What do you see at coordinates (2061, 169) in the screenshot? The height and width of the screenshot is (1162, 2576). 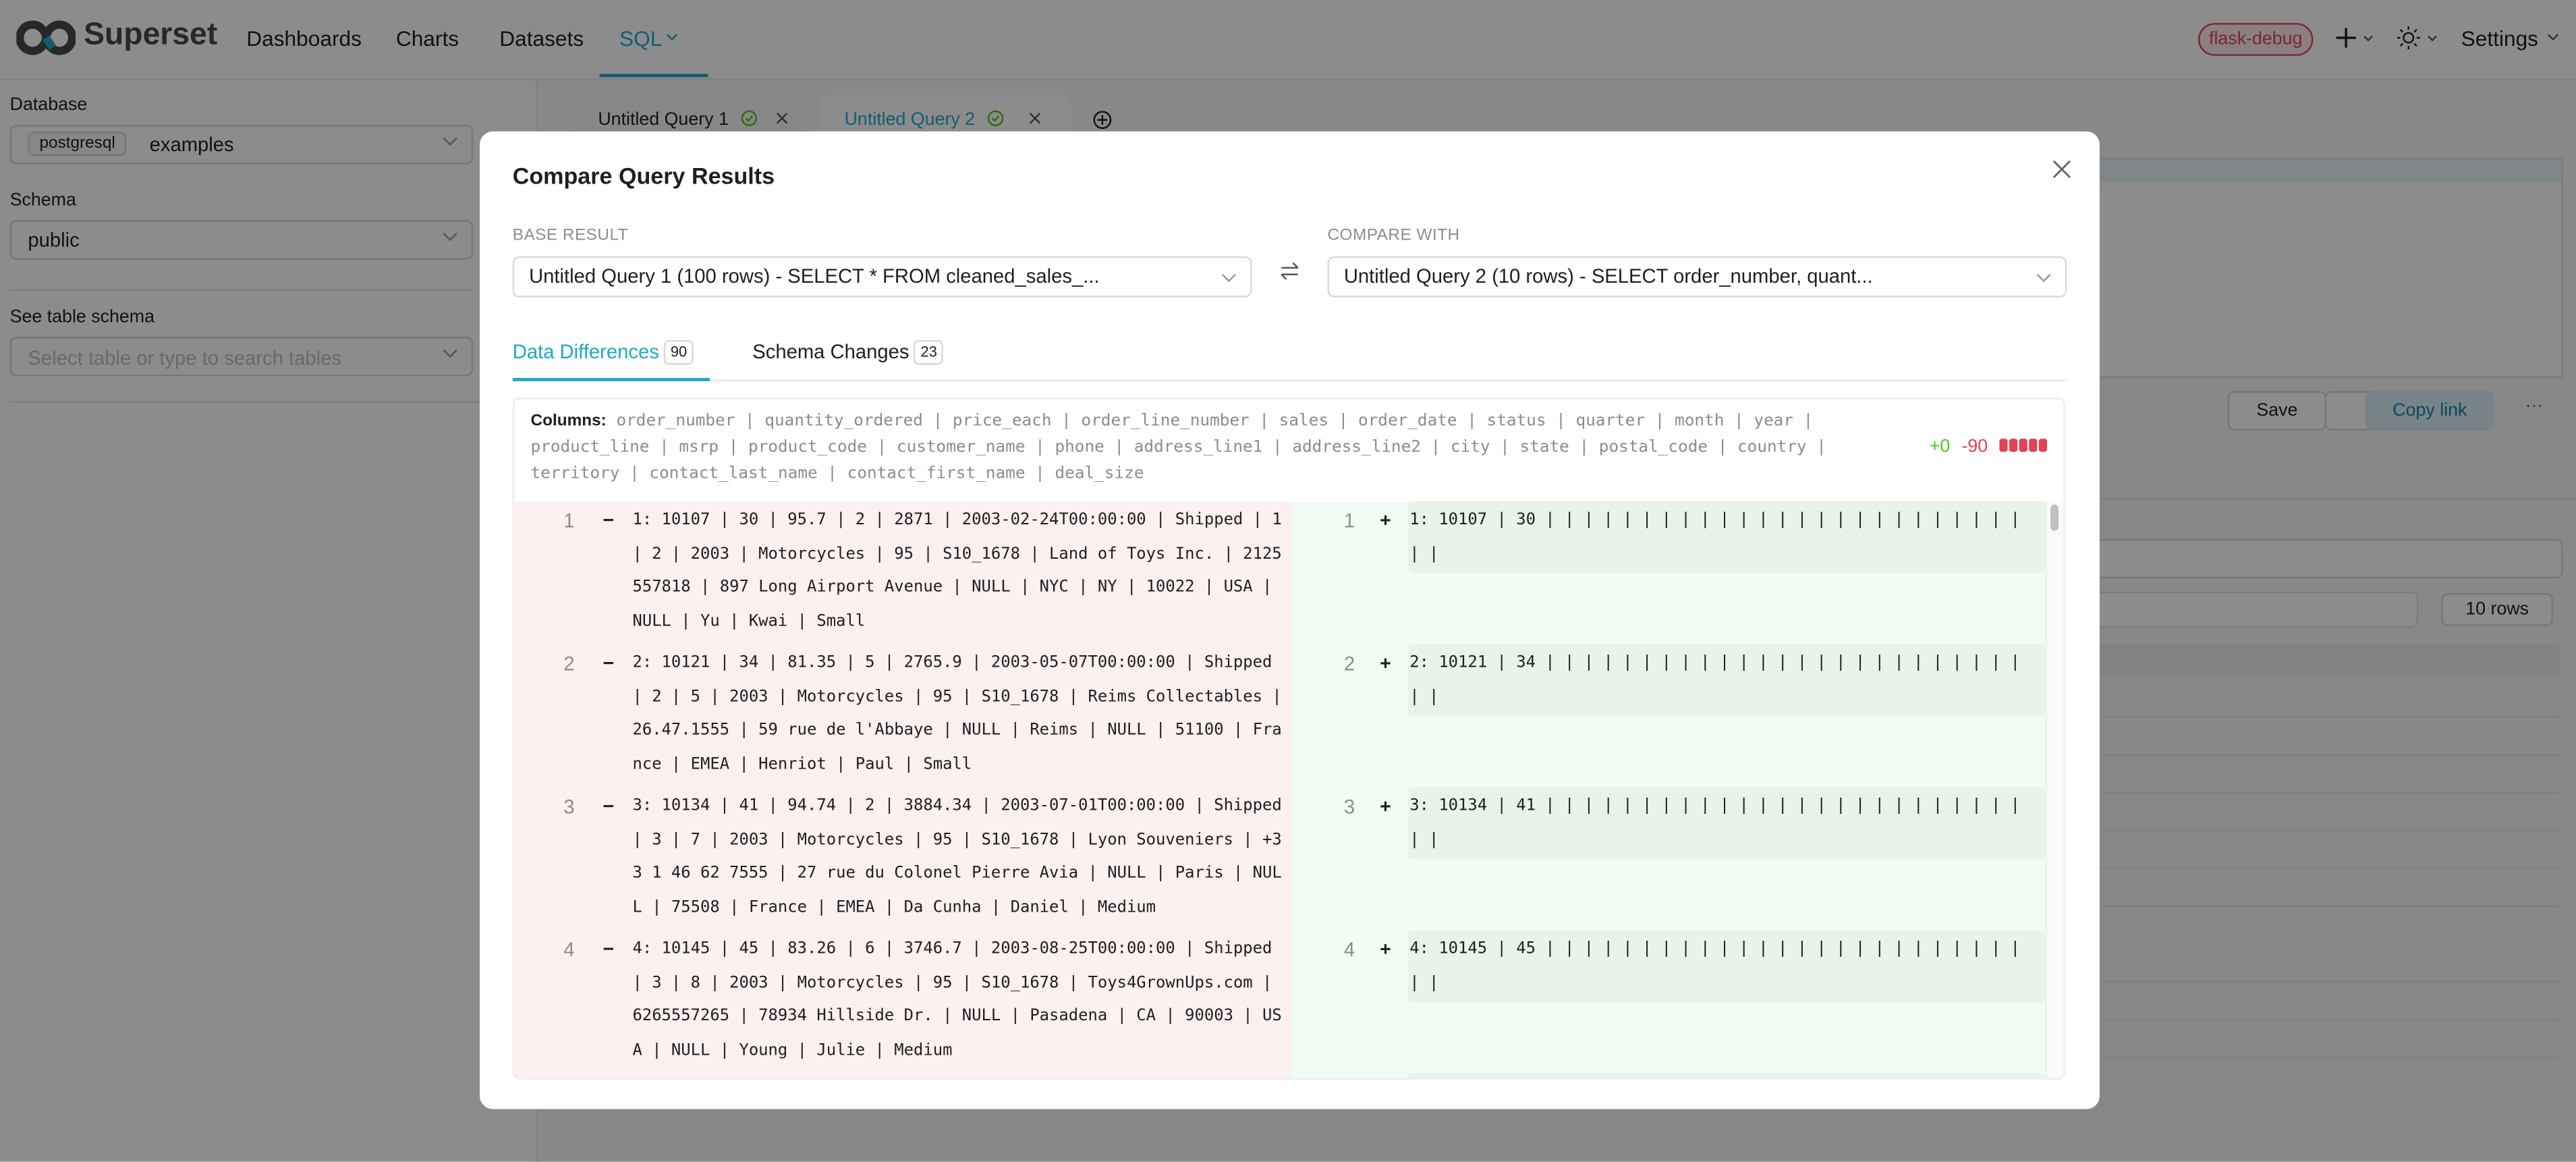 I see `close-icon` at bounding box center [2061, 169].